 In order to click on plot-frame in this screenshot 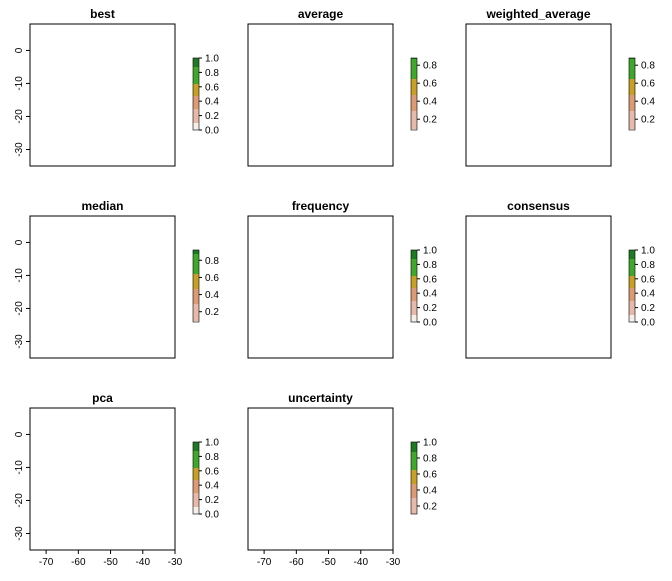, I will do `click(102, 95)`.